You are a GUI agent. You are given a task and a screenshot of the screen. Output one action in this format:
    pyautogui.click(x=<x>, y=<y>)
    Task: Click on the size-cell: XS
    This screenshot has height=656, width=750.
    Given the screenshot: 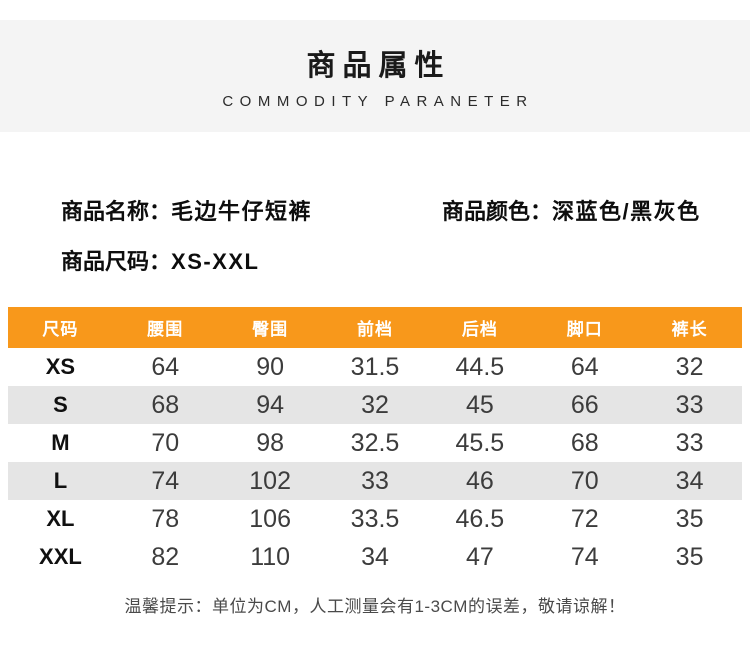 What is the action you would take?
    pyautogui.click(x=60, y=366)
    